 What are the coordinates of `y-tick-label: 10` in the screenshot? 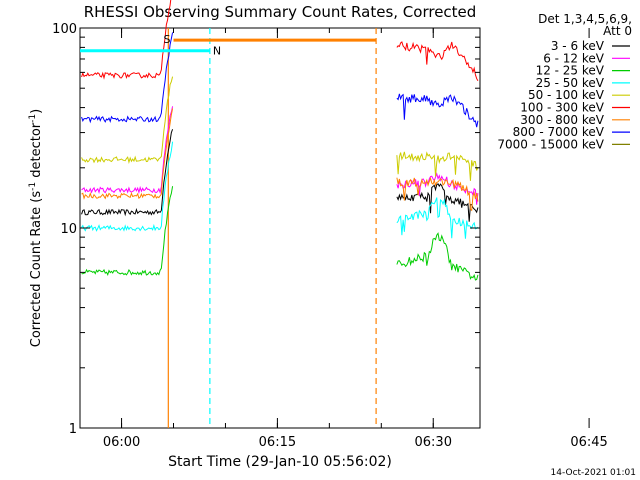 It's located at (68, 229).